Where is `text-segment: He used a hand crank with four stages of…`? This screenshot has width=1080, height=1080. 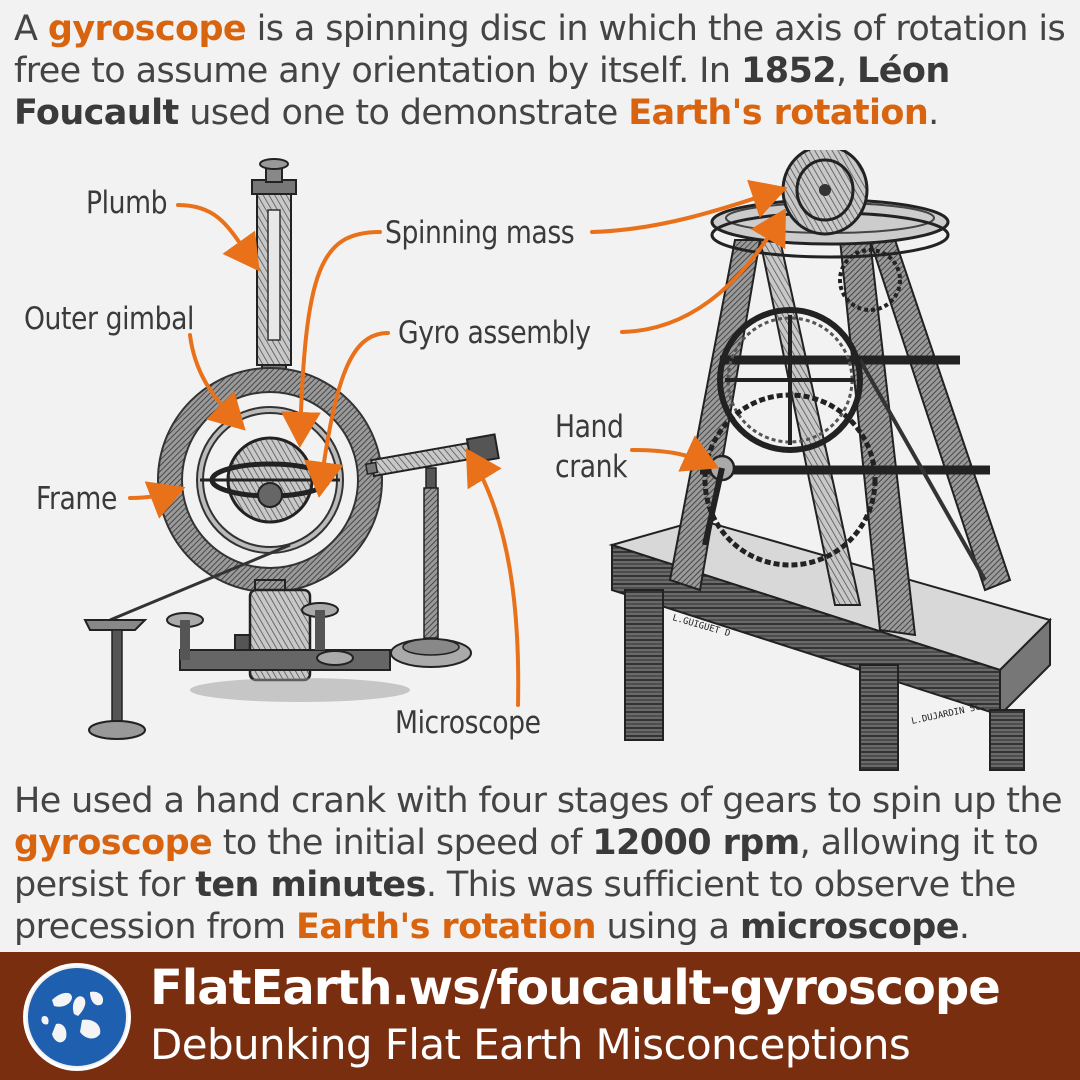
text-segment: He used a hand crank with four stages of… is located at coordinates (538, 801).